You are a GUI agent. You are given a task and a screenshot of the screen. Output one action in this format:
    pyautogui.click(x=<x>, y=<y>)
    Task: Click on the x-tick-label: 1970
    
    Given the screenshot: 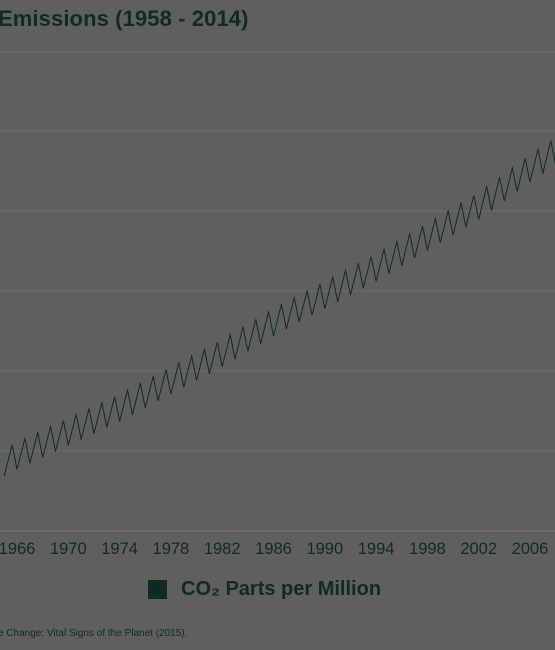 What is the action you would take?
    pyautogui.click(x=68, y=549)
    